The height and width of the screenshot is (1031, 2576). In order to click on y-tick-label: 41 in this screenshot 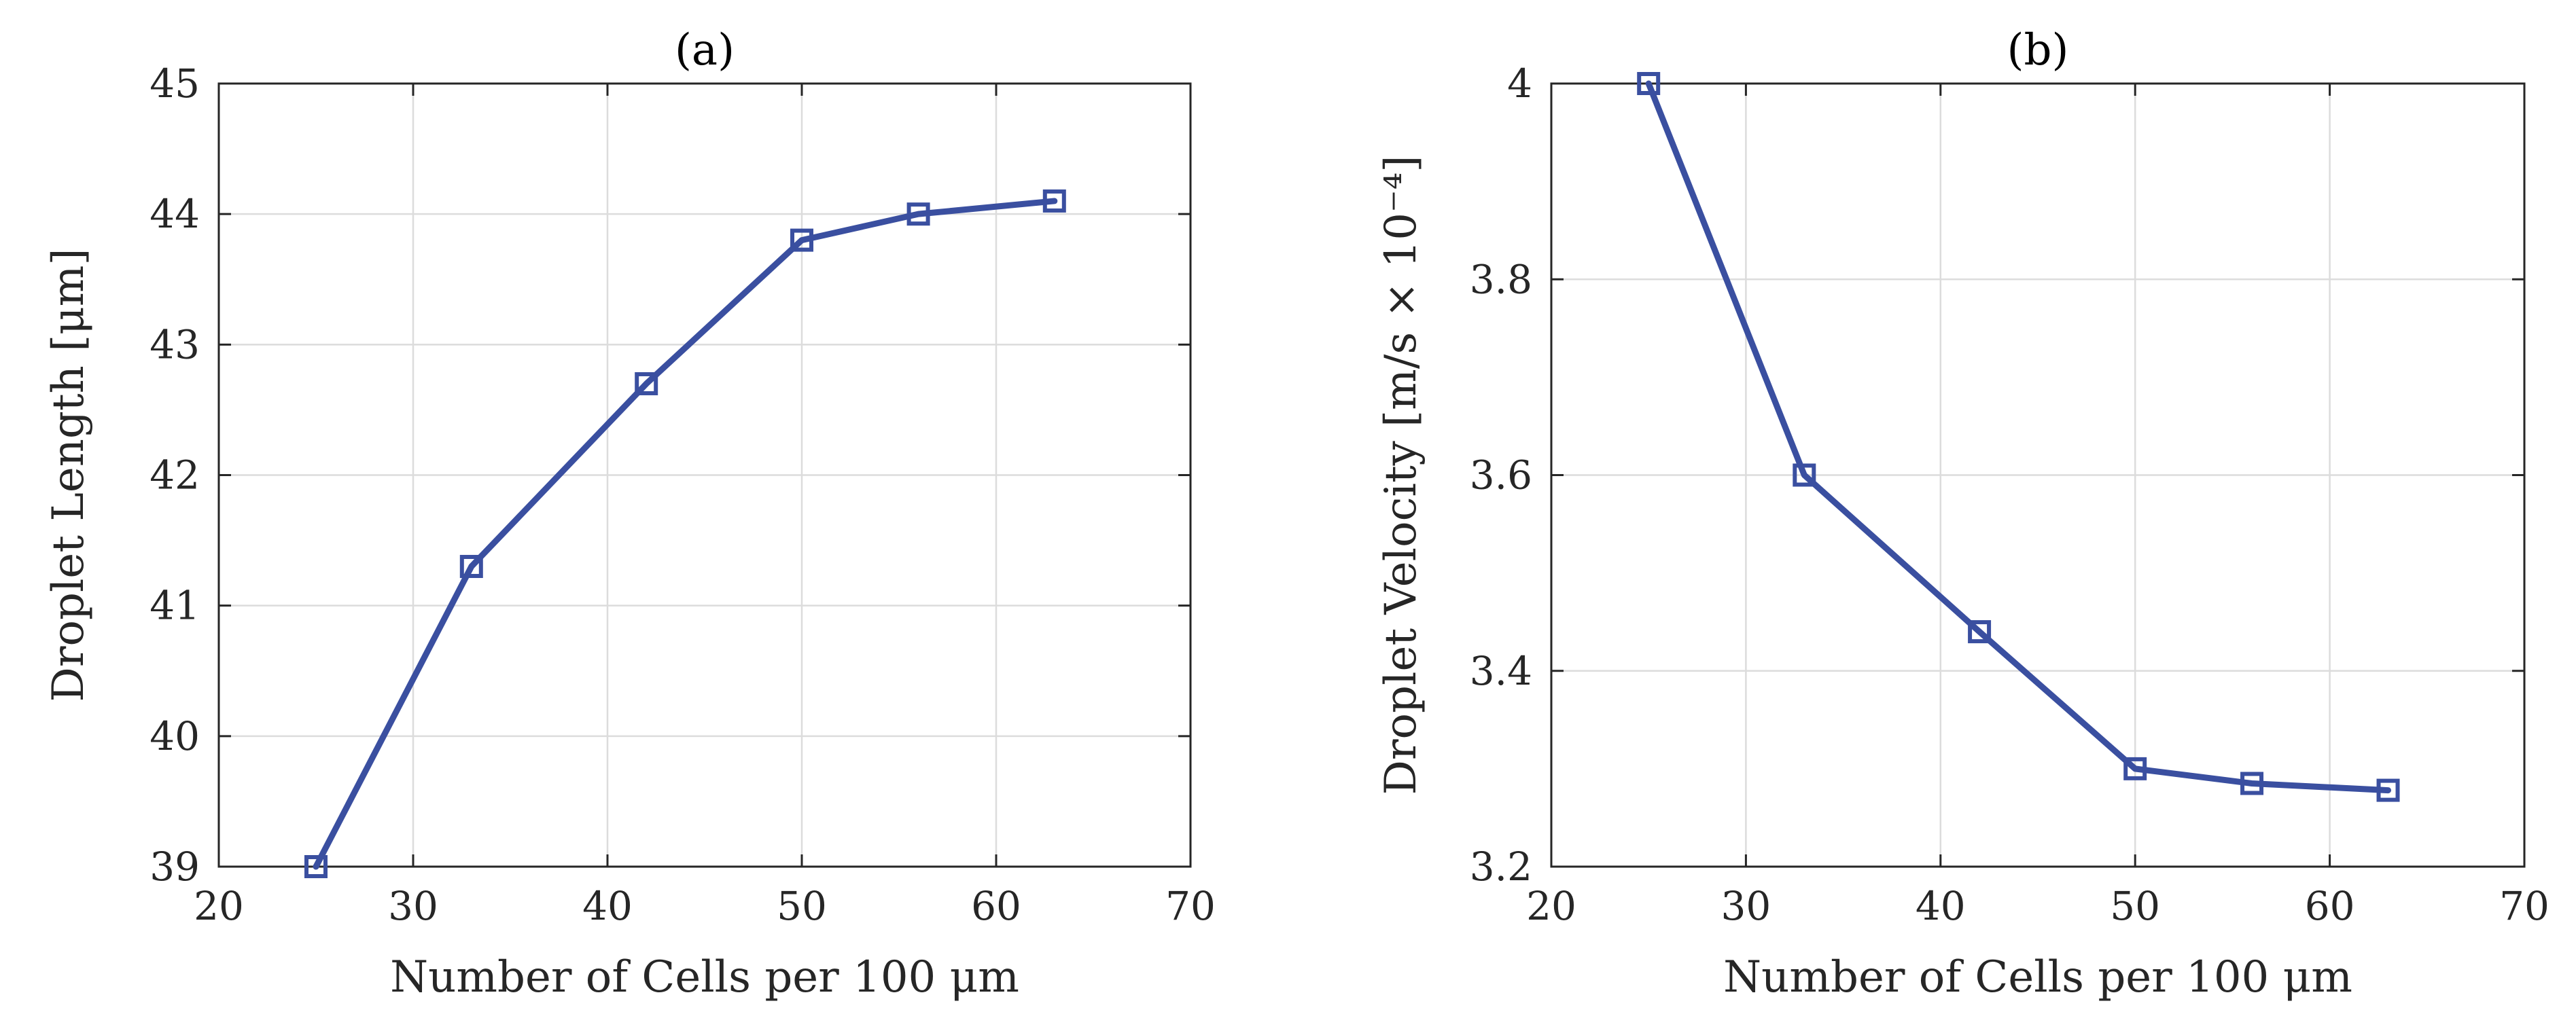, I will do `click(174, 606)`.